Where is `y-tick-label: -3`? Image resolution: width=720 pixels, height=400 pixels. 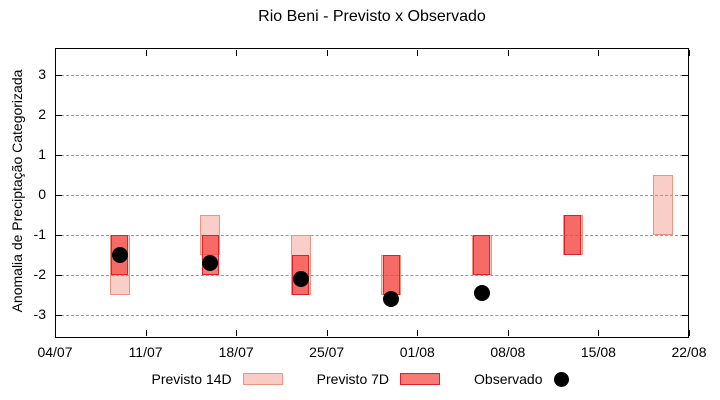
y-tick-label: -3 is located at coordinates (39, 314).